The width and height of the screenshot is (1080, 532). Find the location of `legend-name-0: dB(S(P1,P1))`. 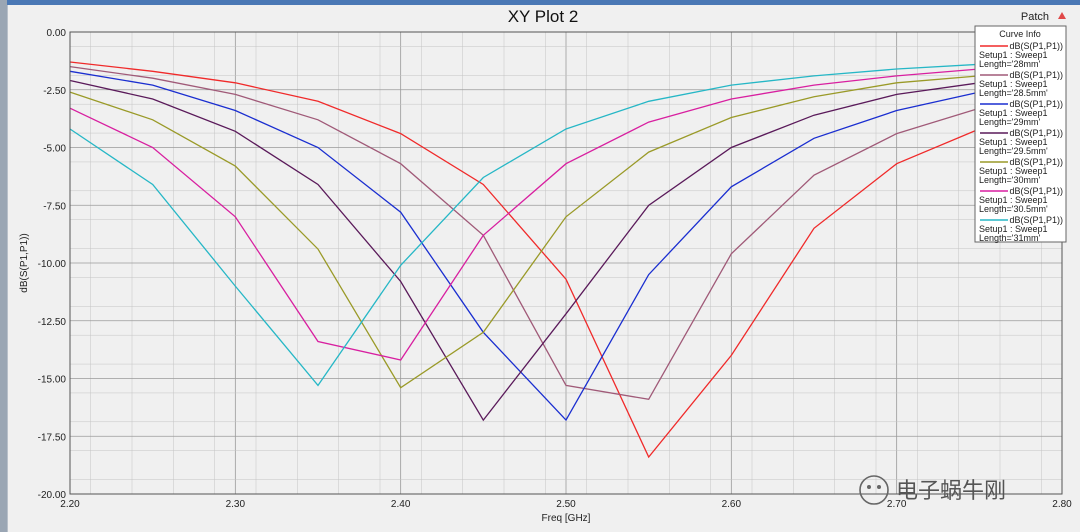

legend-name-0: dB(S(P1,P1)) is located at coordinates (1036, 46).